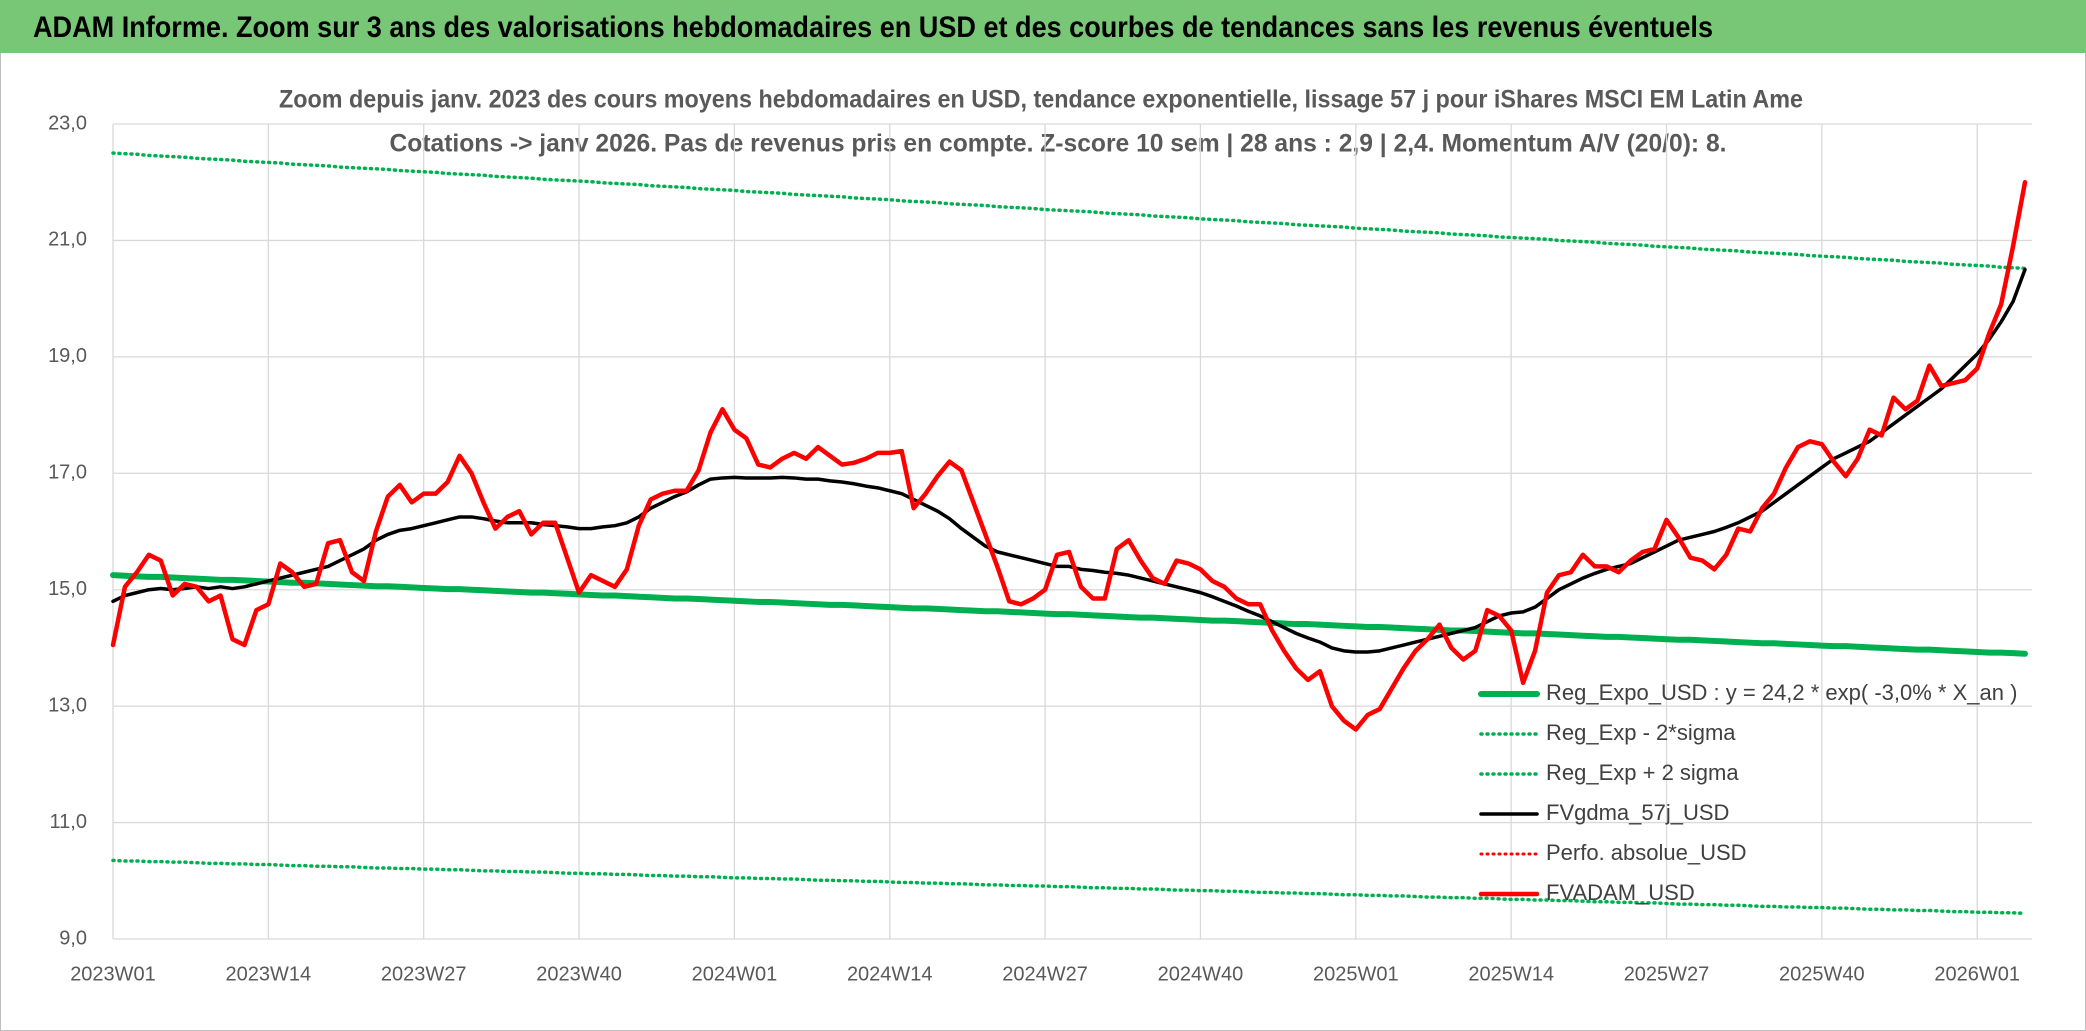 This screenshot has height=1031, width=2086. What do you see at coordinates (1511, 974) in the screenshot?
I see `x-tick-label: 2025W14` at bounding box center [1511, 974].